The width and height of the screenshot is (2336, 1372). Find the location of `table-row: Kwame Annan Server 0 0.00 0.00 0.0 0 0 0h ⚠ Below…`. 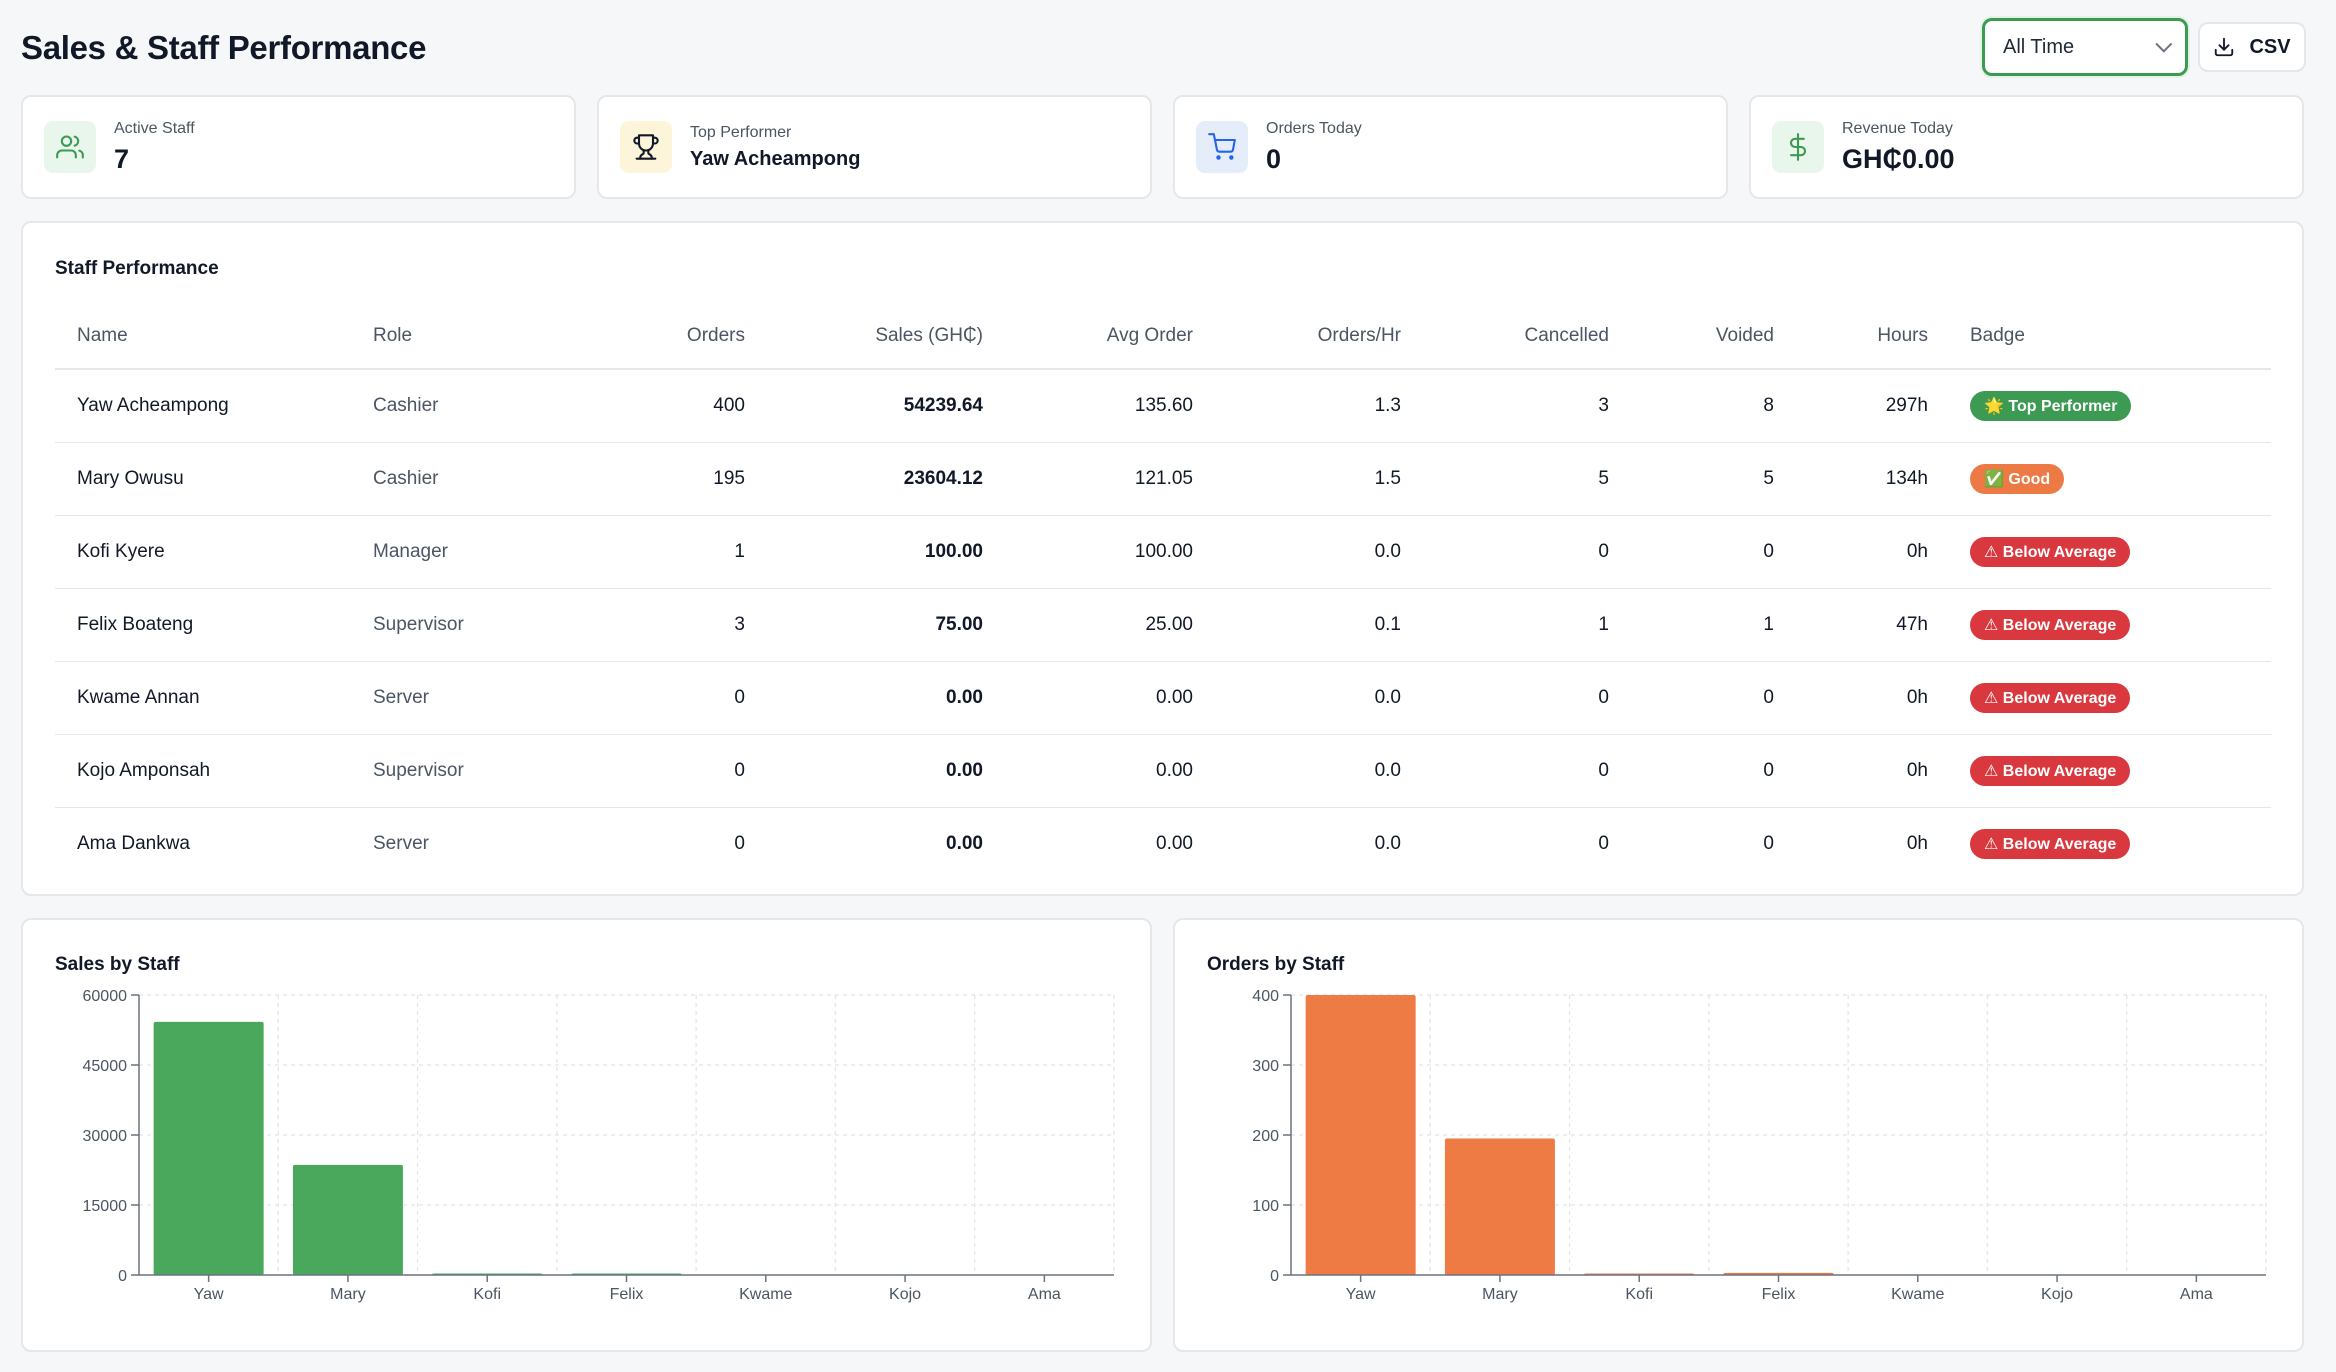

table-row: Kwame Annan Server 0 0.00 0.00 0.0 0 0 0h ⚠ Below… is located at coordinates (1163, 698).